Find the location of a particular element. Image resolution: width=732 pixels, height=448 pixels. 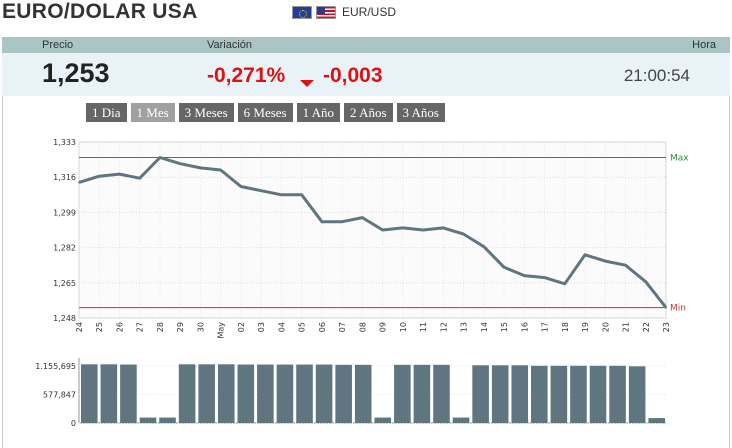

y-tick-label: 1,265 is located at coordinates (64, 283).